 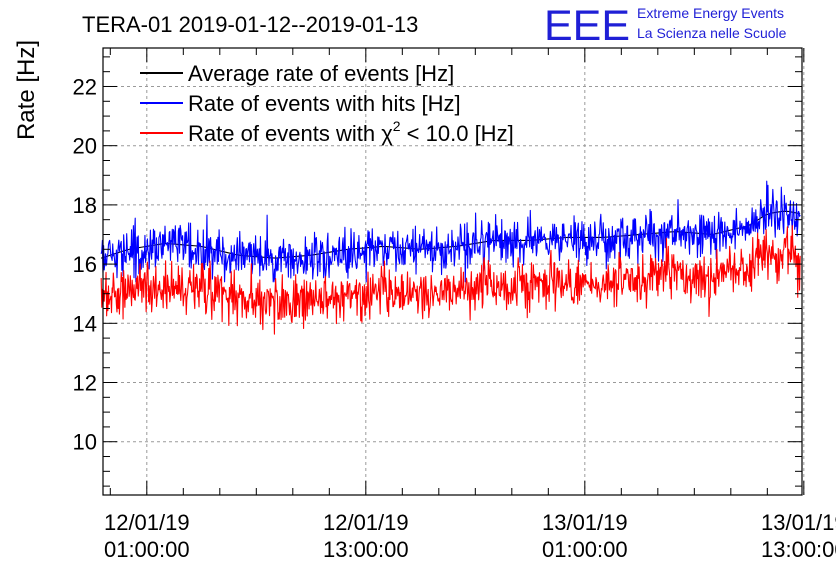 What do you see at coordinates (85, 146) in the screenshot?
I see `y-tick-label: 20` at bounding box center [85, 146].